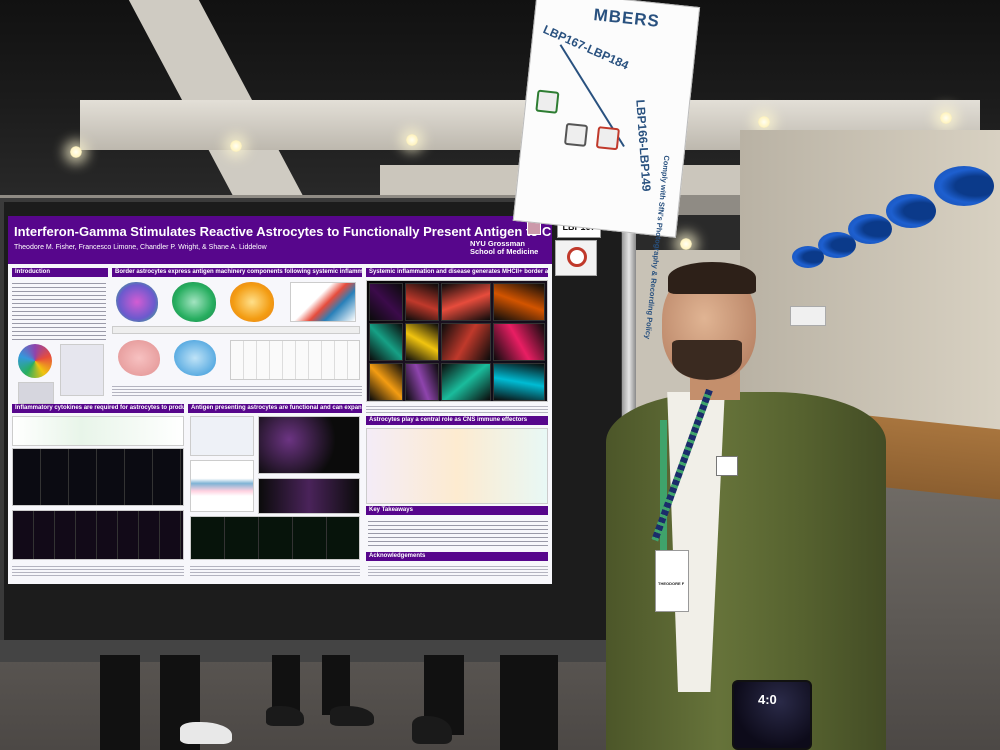  Describe the element at coordinates (59, 310) in the screenshot. I see `introduction-text` at that location.